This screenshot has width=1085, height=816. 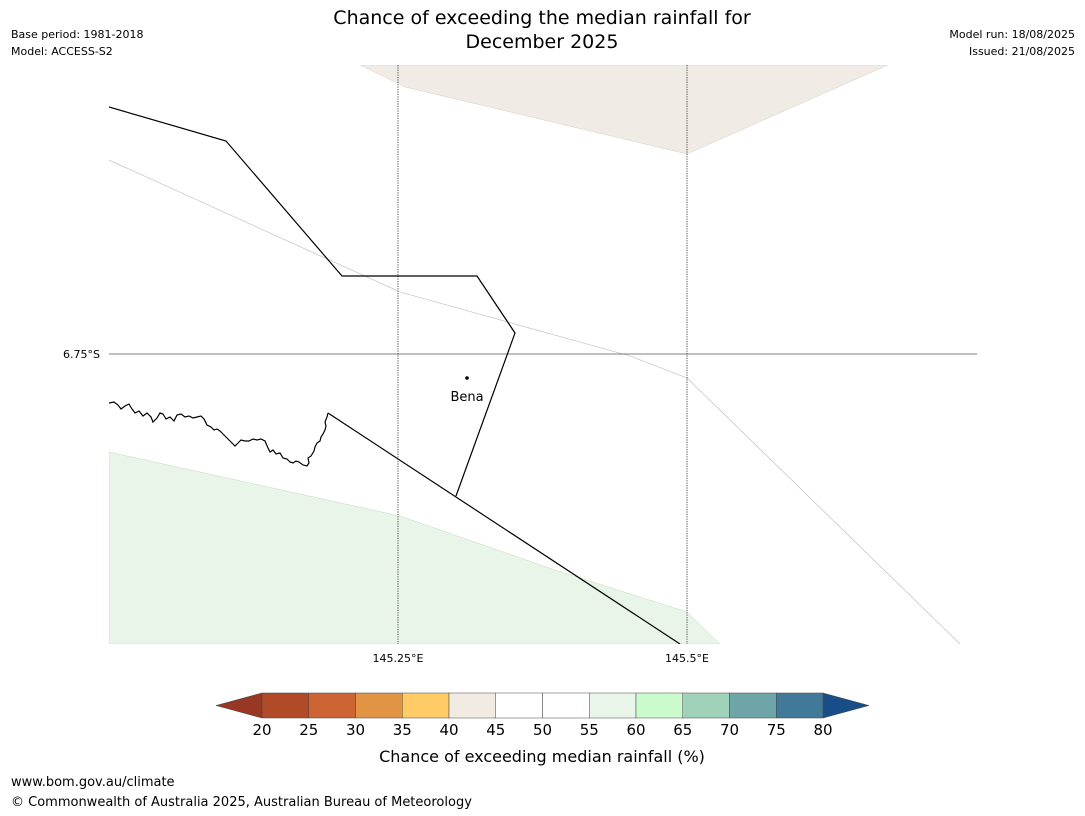 What do you see at coordinates (448, 730) in the screenshot?
I see `colorbar-tick-label: 40` at bounding box center [448, 730].